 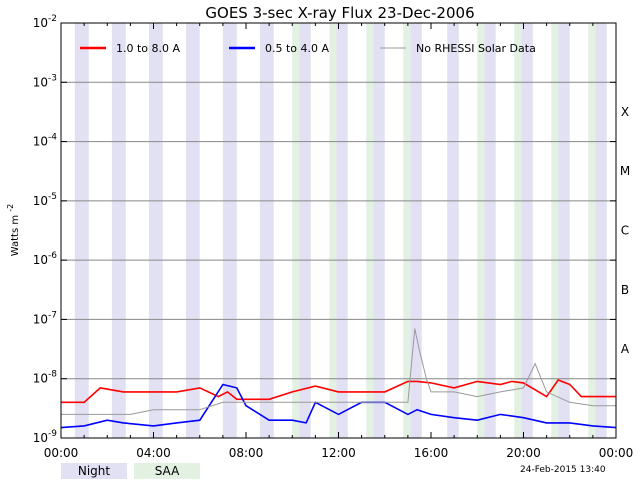 What do you see at coordinates (297, 48) in the screenshot?
I see `legend-label: 0.5 to 4.0 A` at bounding box center [297, 48].